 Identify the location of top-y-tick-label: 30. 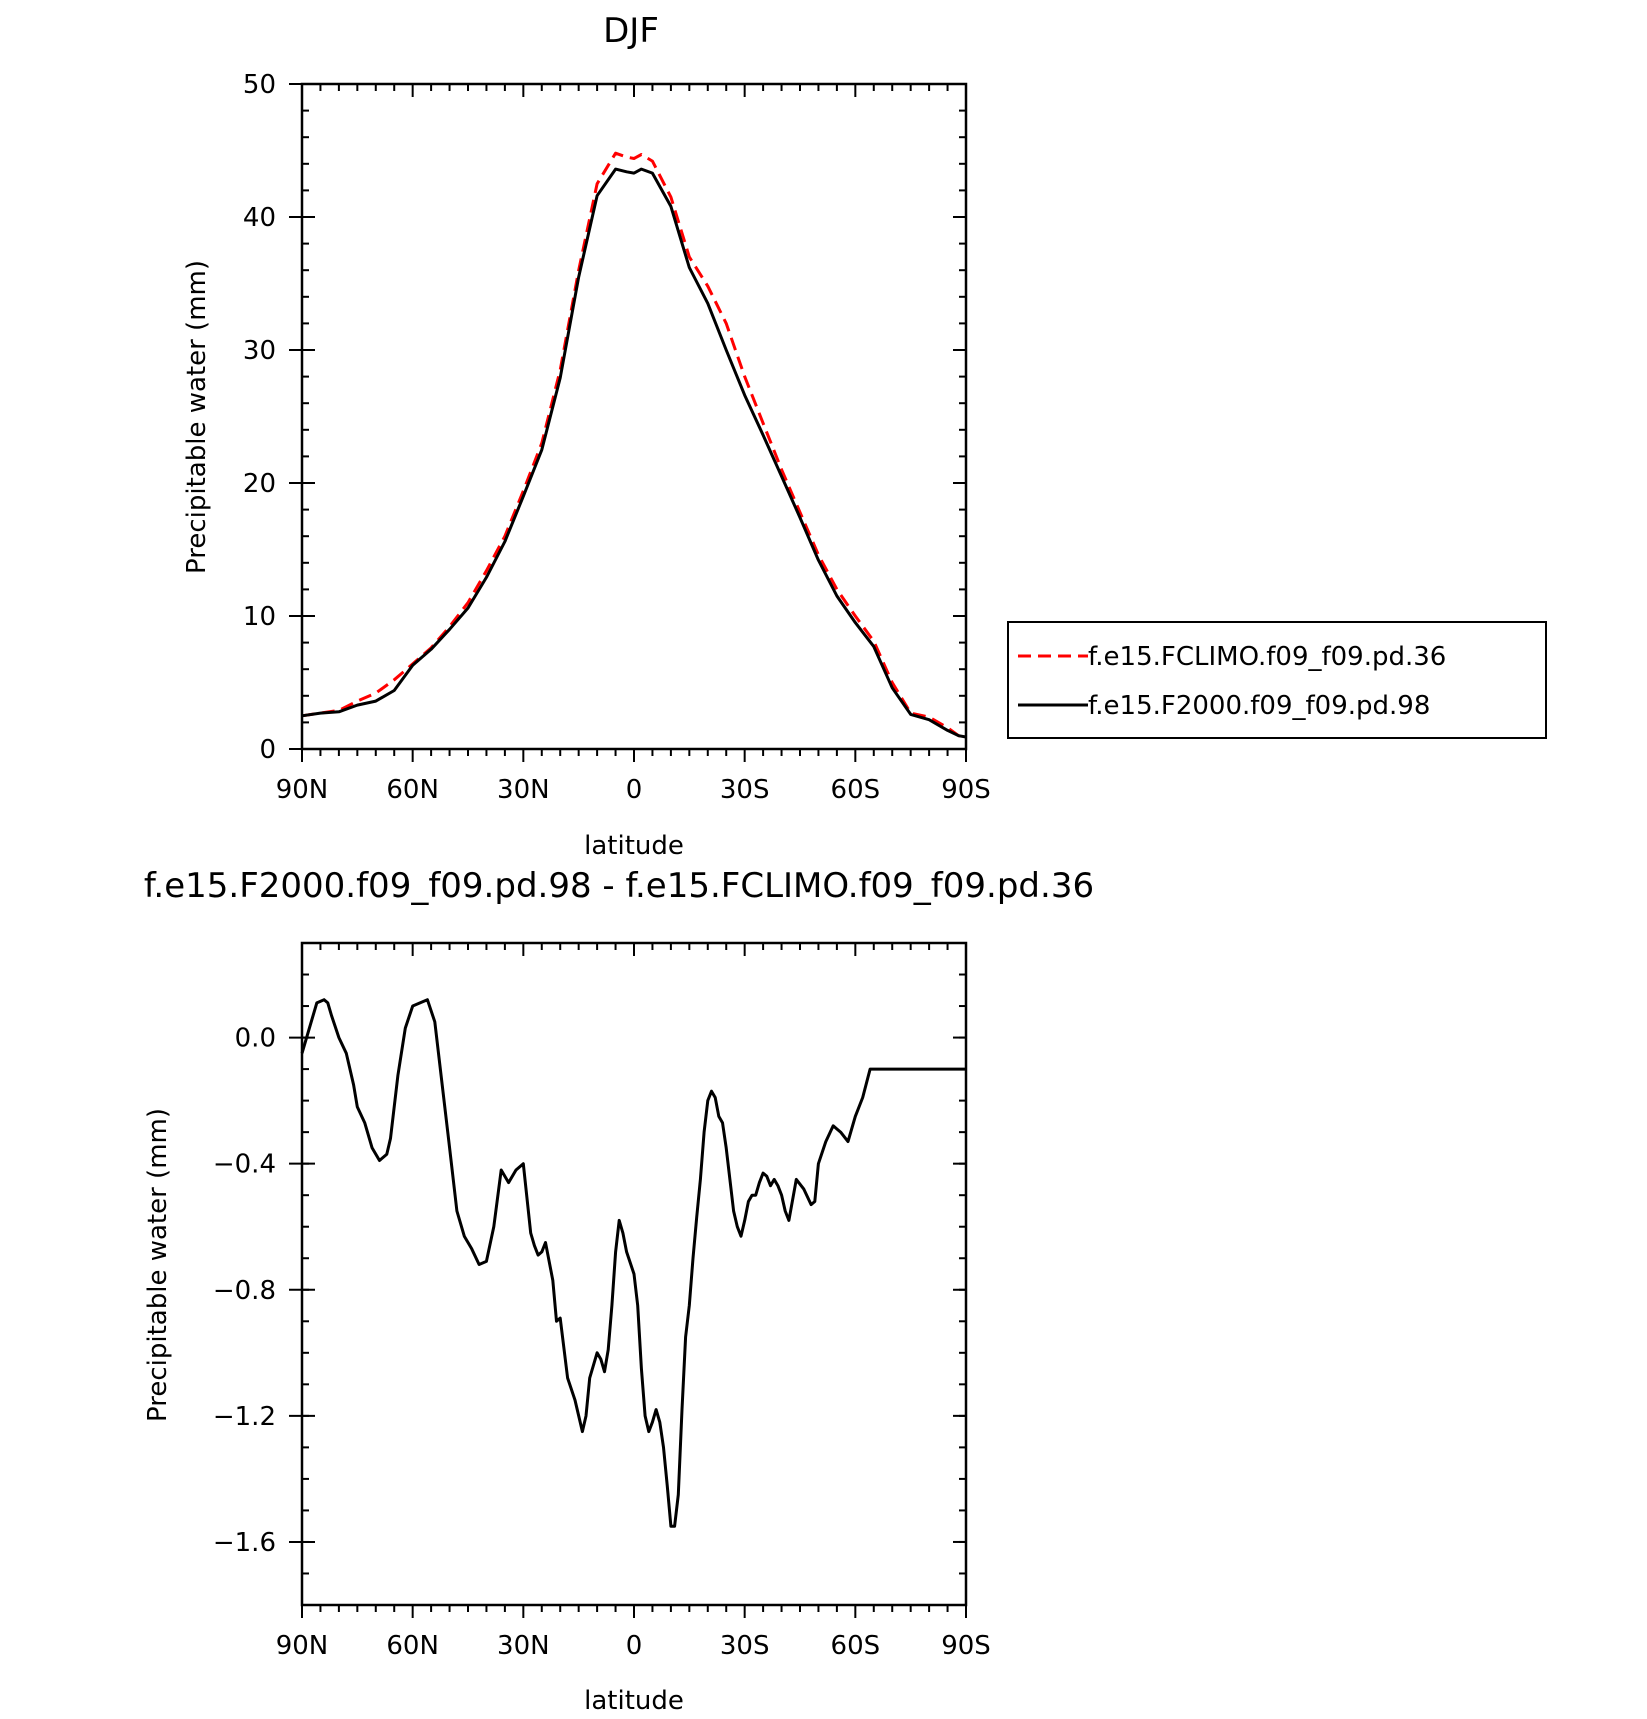
(259, 351).